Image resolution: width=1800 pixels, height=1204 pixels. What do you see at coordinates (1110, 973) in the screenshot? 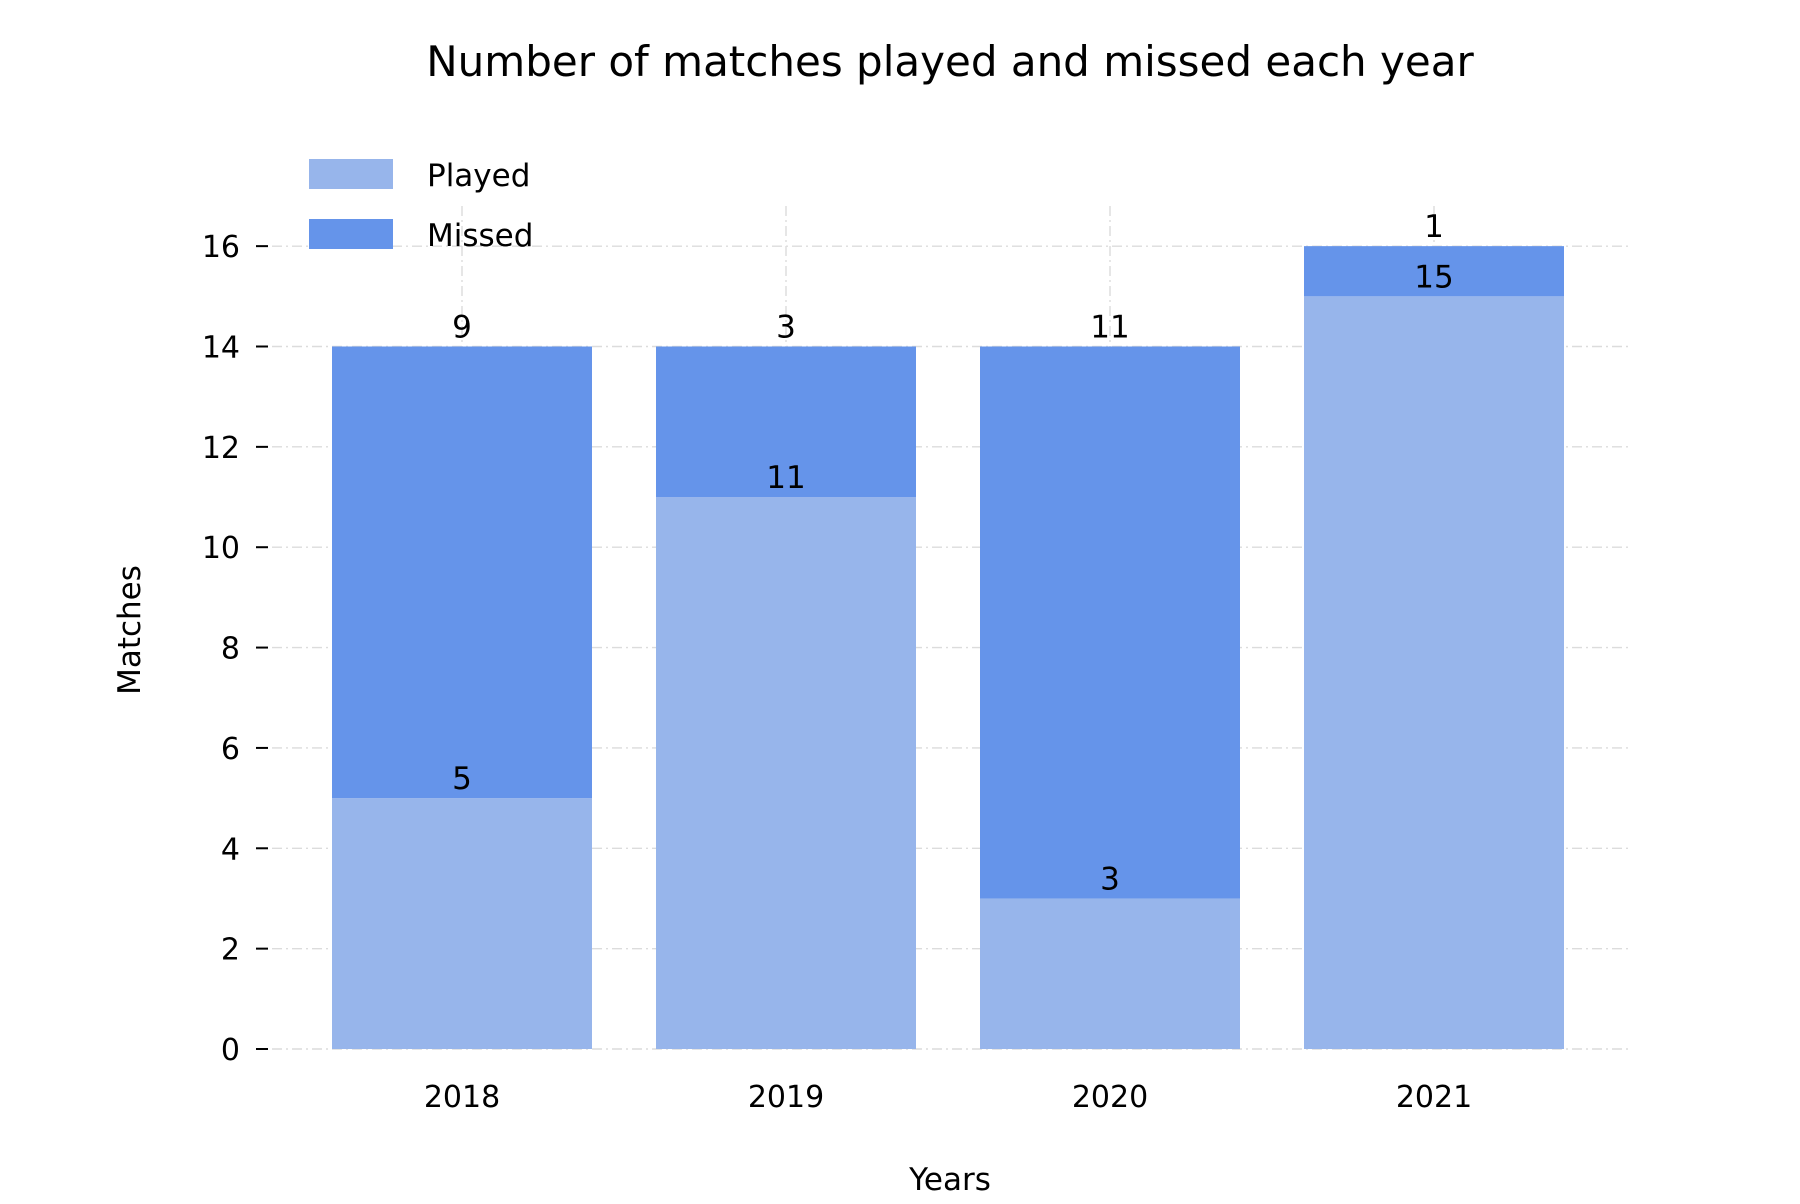
I see `bar-played-2020` at bounding box center [1110, 973].